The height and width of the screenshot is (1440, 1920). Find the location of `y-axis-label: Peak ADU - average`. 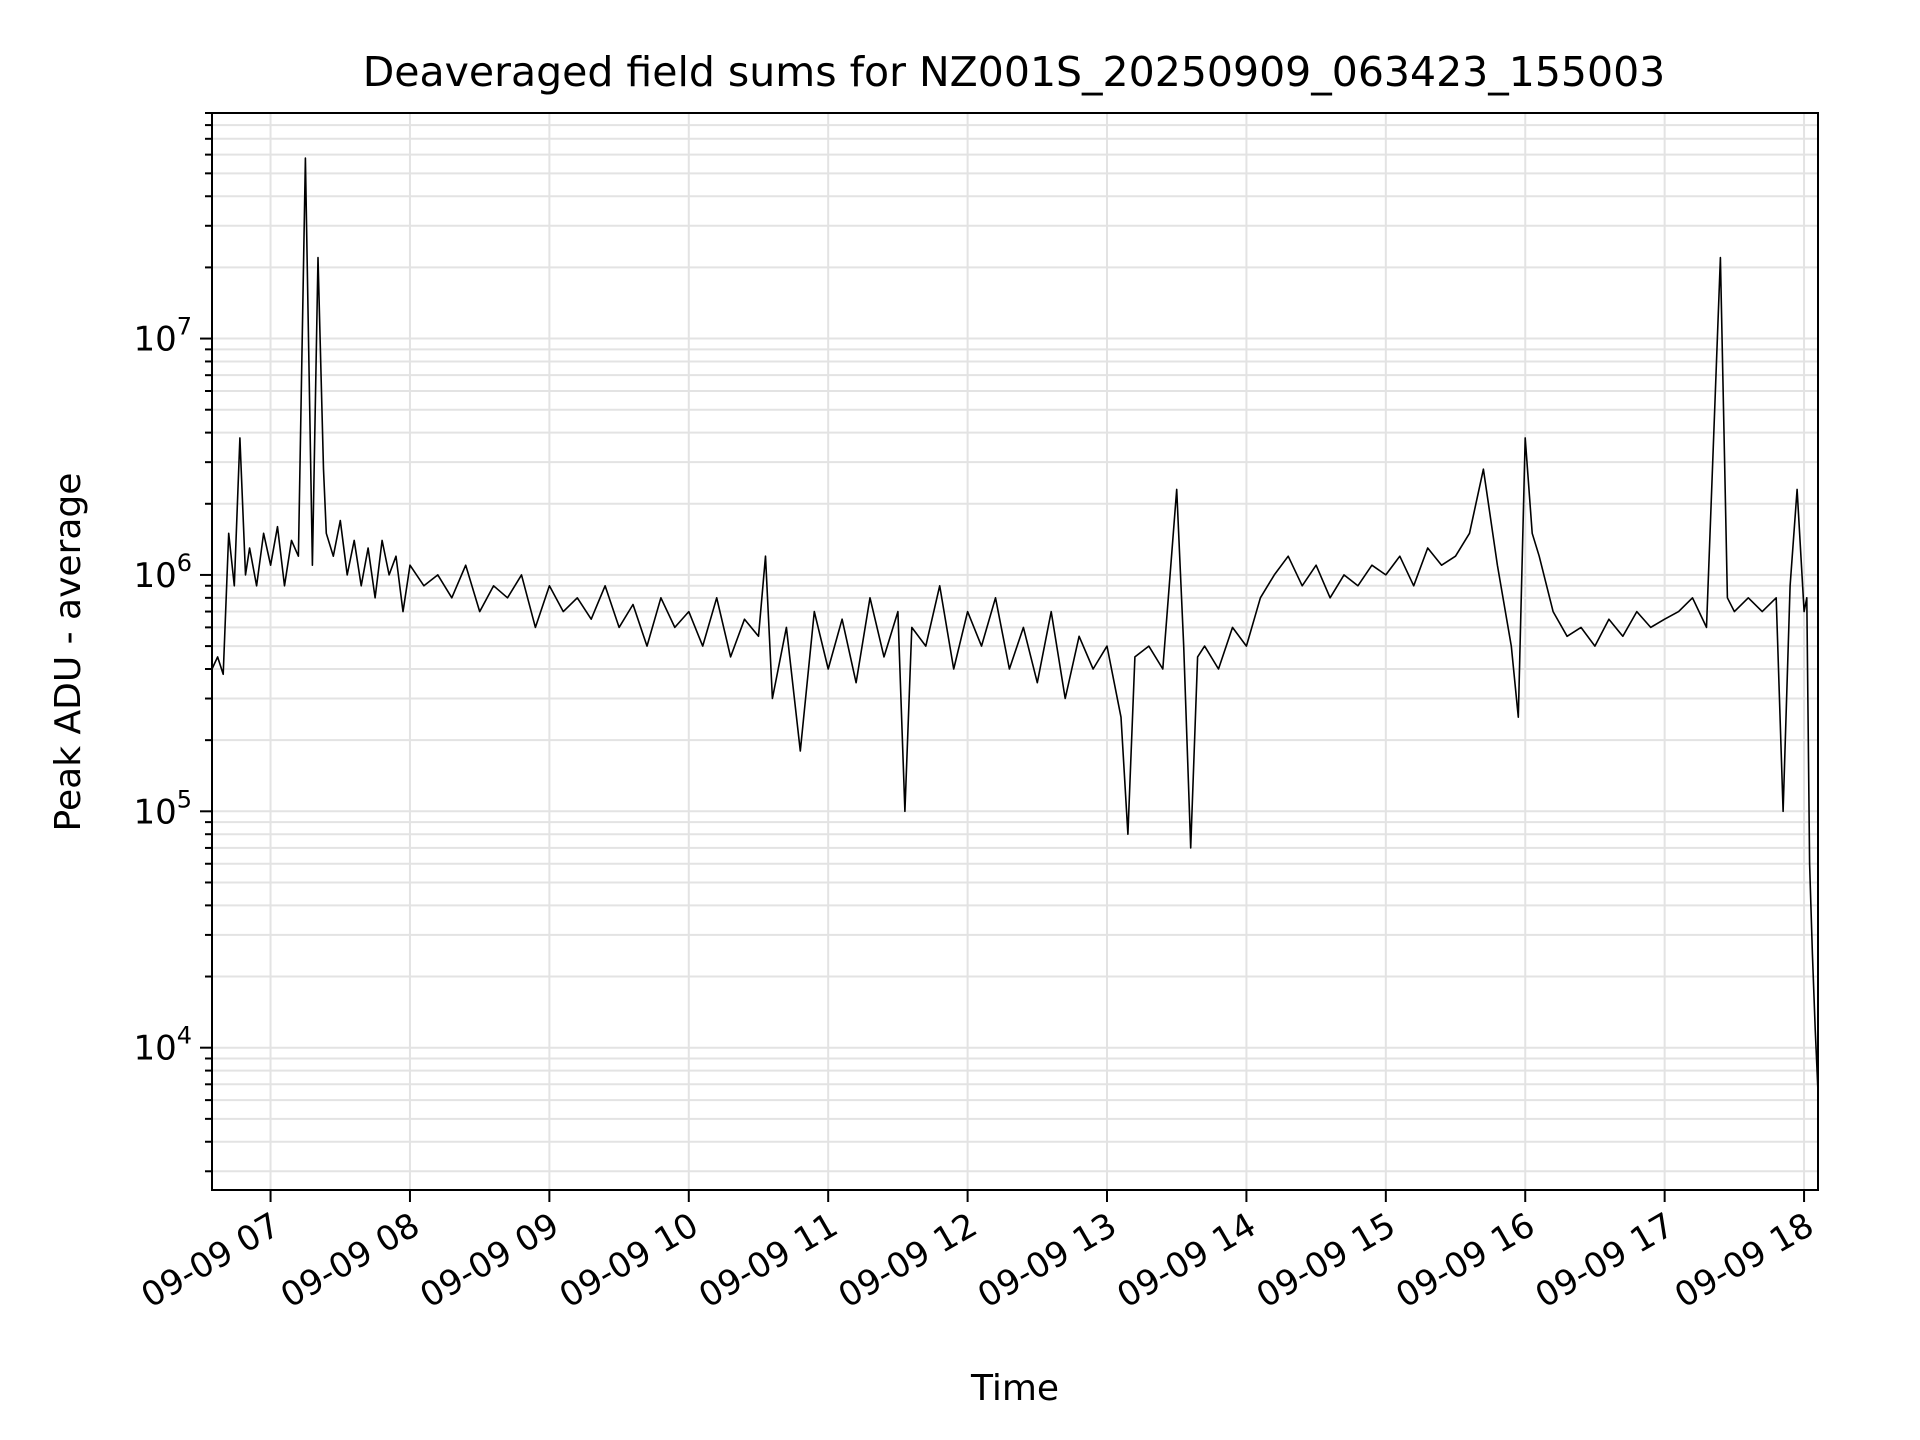

y-axis-label: Peak ADU - average is located at coordinates (68, 652).